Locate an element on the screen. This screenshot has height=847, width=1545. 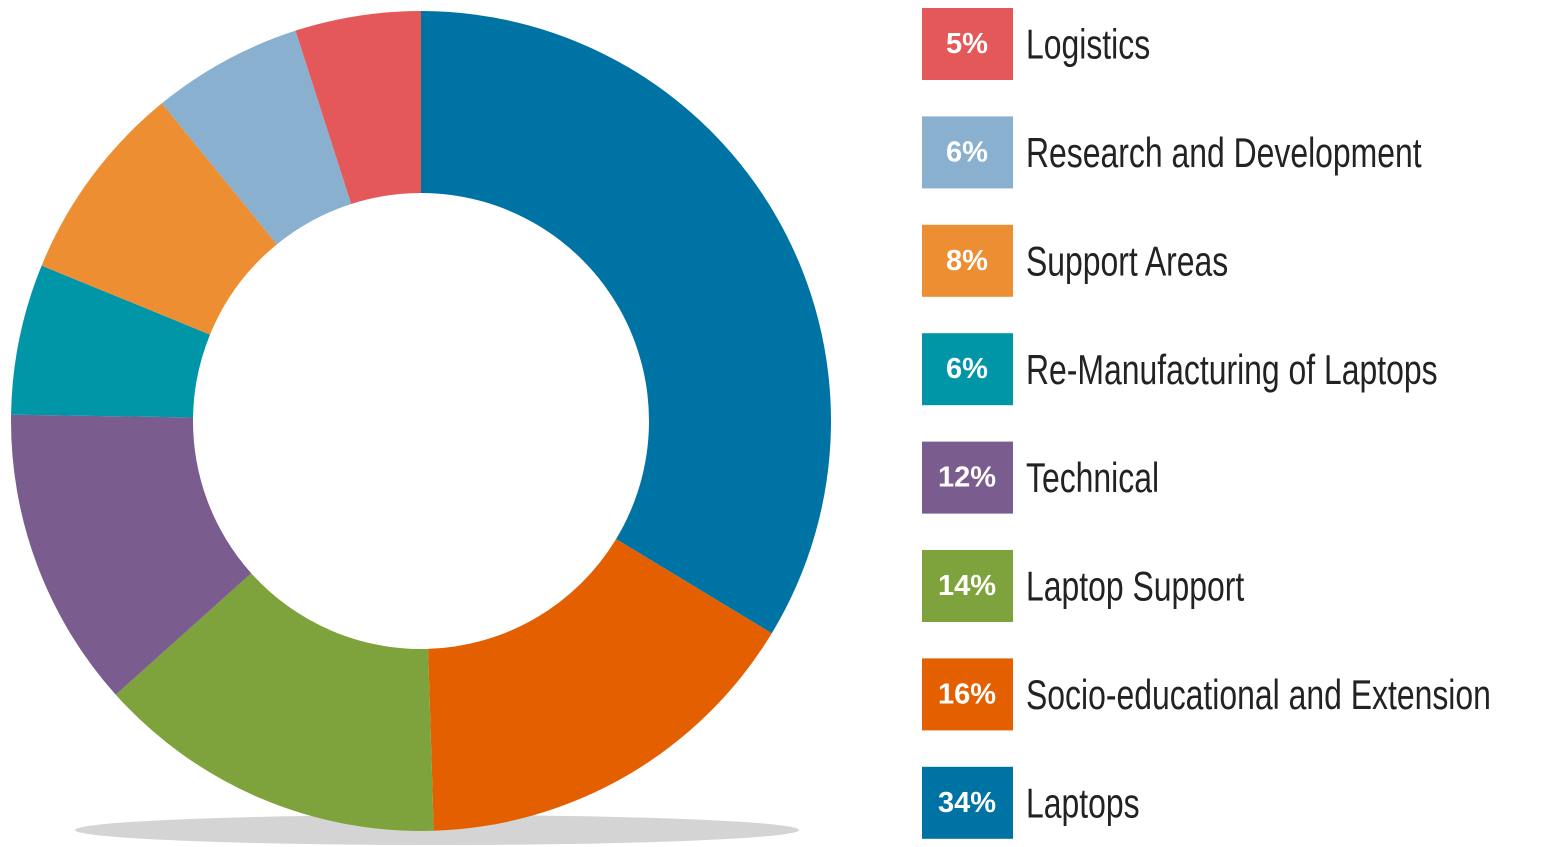
legend-label: Research and Development is located at coordinates (1224, 152).